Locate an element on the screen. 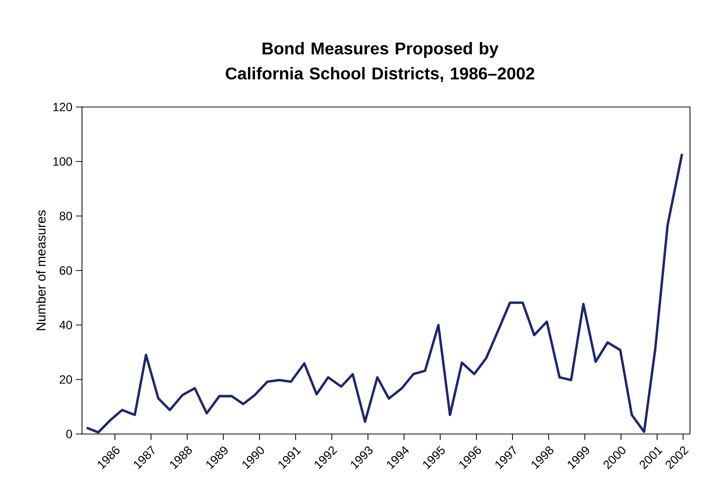  y-tick-label: 60 is located at coordinates (66, 270).